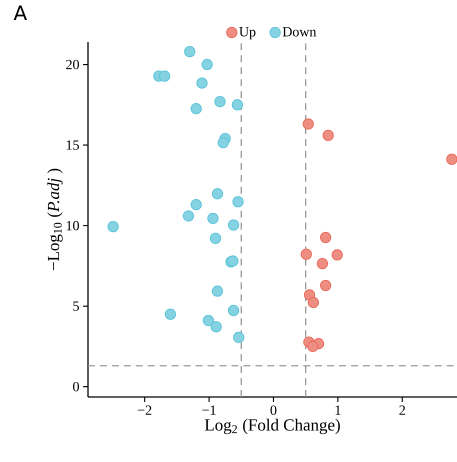  Describe the element at coordinates (402, 410) in the screenshot. I see `x-tick-label: 2` at that location.